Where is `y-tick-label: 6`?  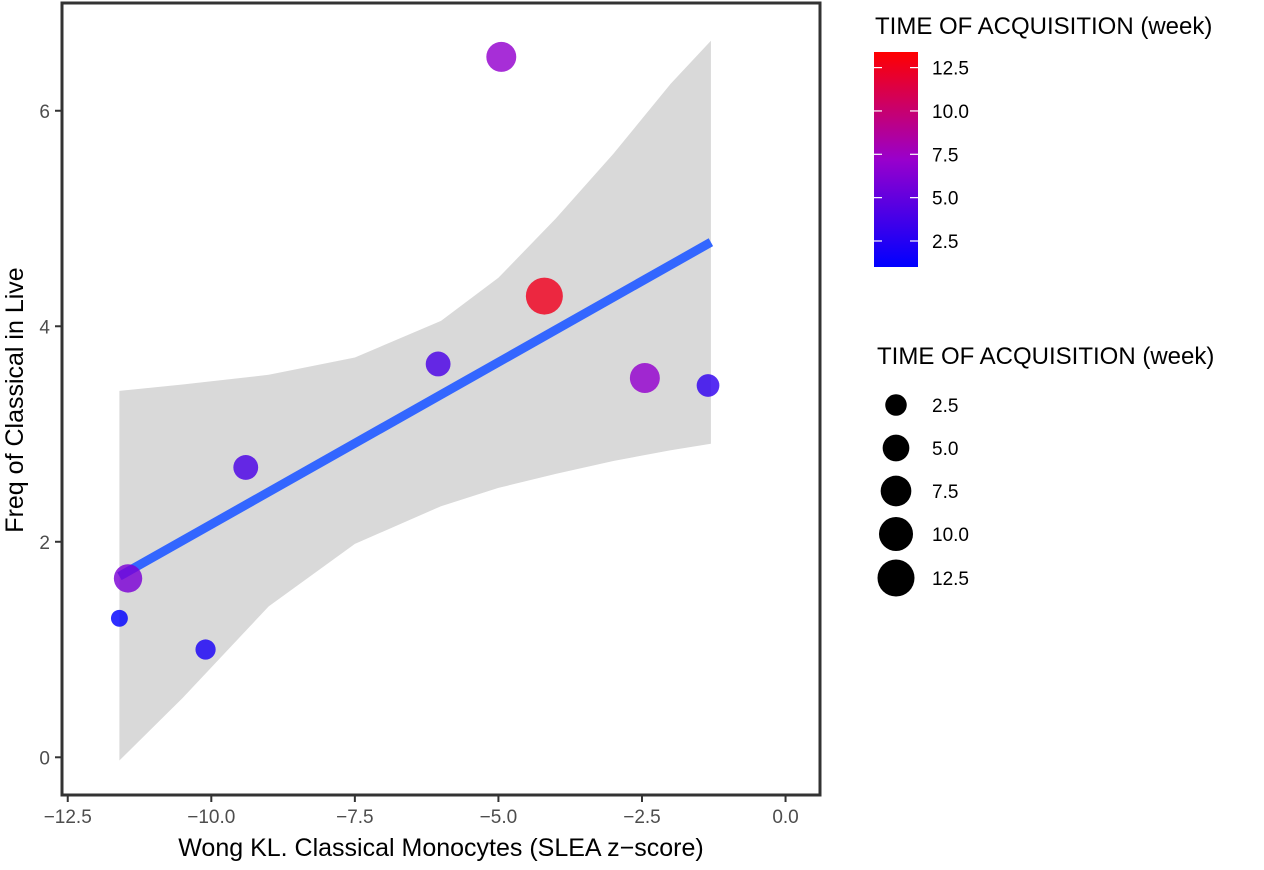
y-tick-label: 6 is located at coordinates (44, 112).